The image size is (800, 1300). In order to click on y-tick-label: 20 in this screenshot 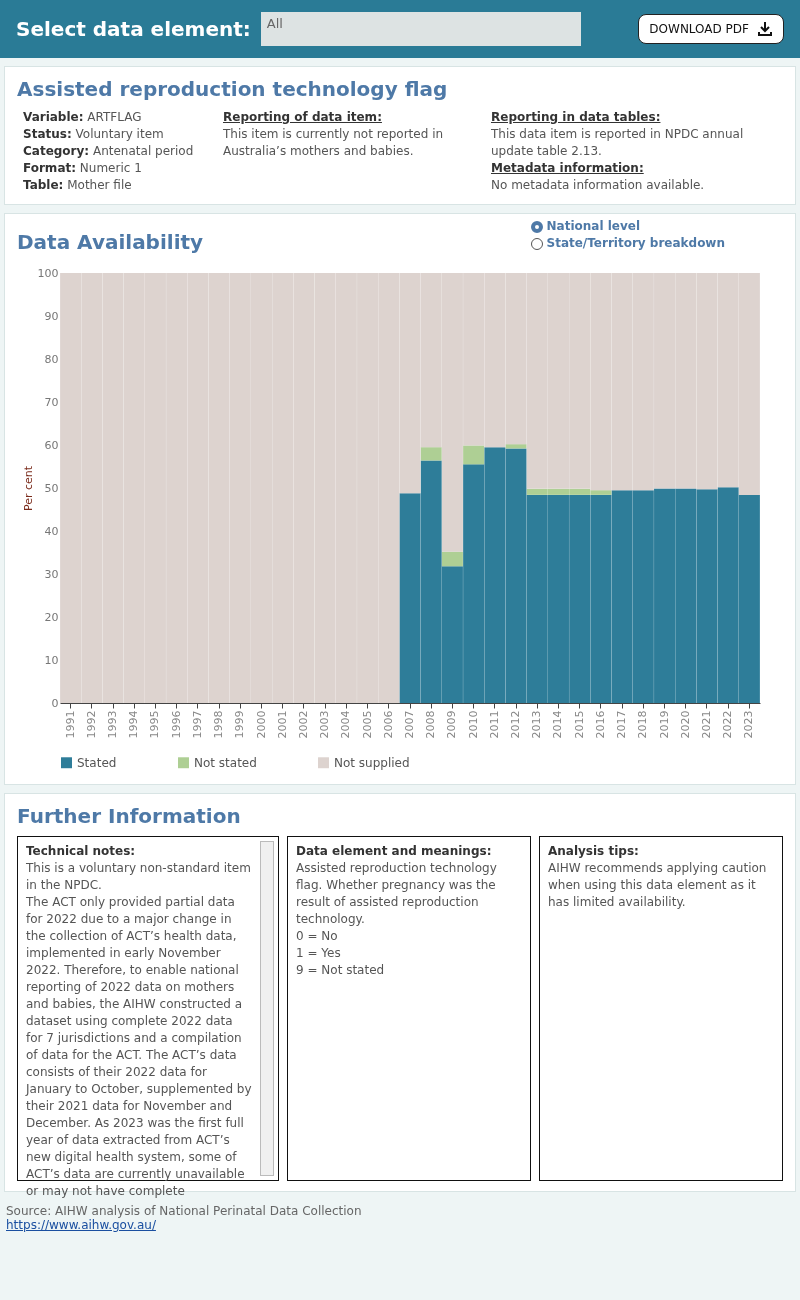, I will do `click(51, 617)`.